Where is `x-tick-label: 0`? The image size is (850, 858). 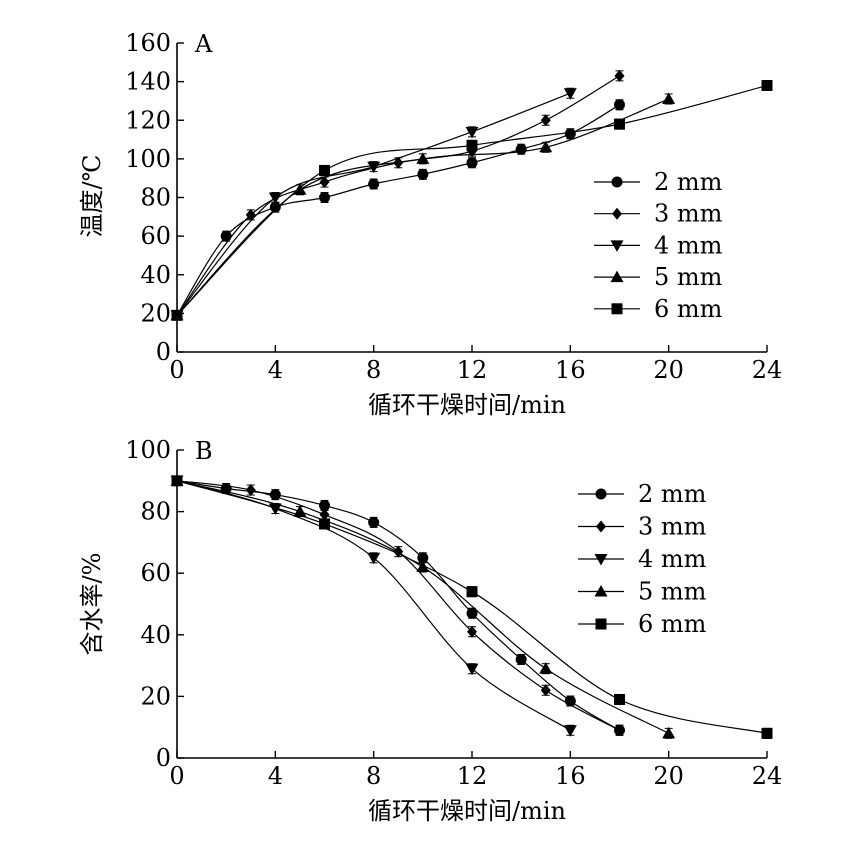
x-tick-label: 0 is located at coordinates (176, 776).